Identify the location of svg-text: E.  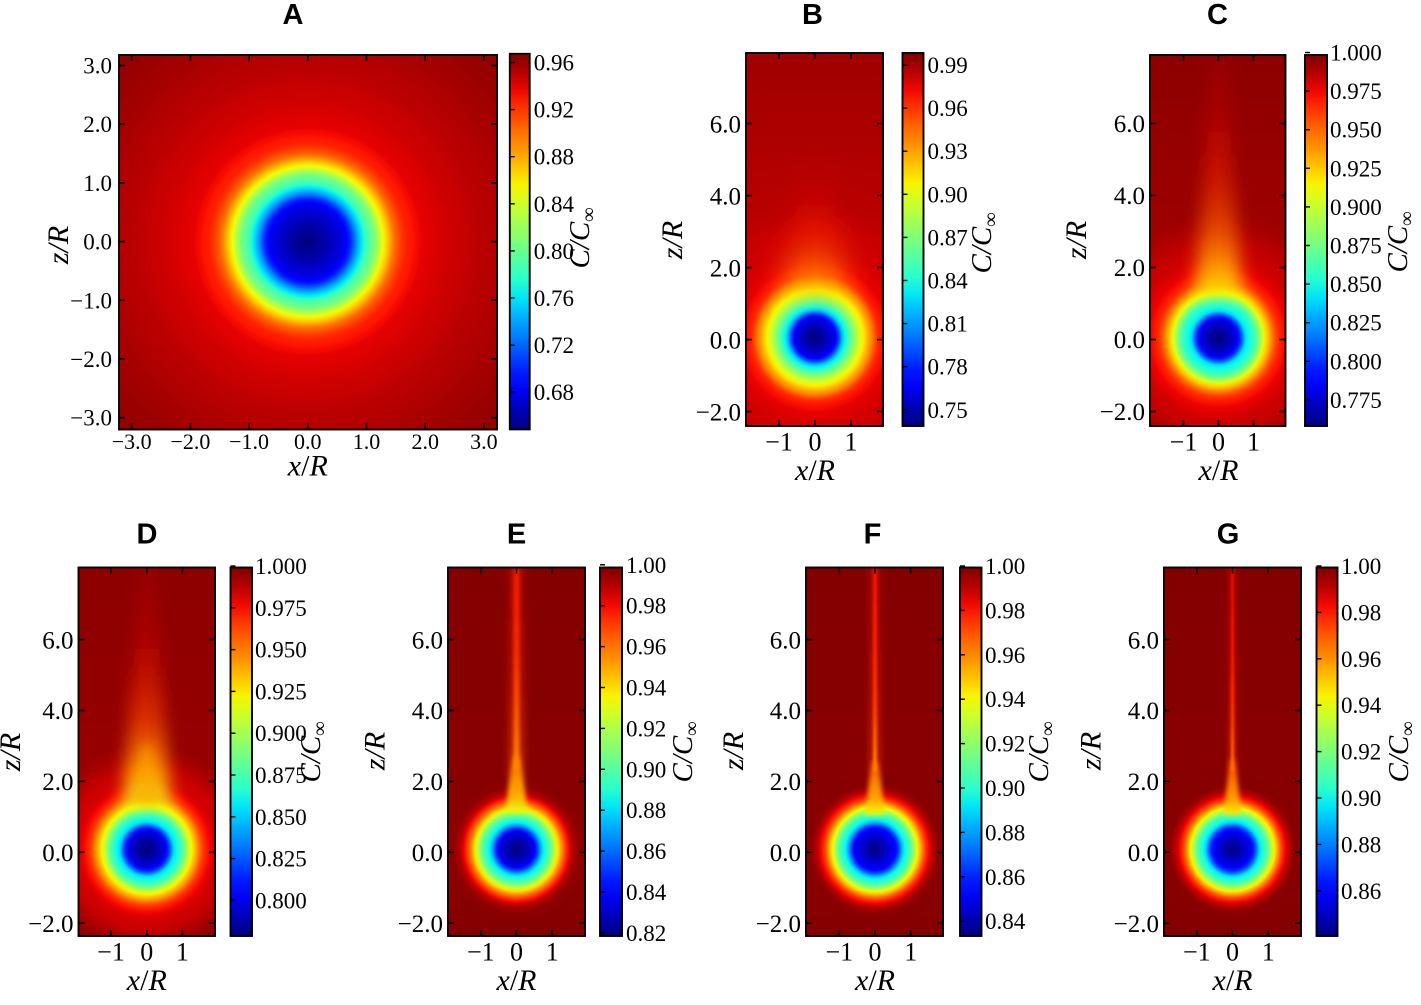
(516, 535).